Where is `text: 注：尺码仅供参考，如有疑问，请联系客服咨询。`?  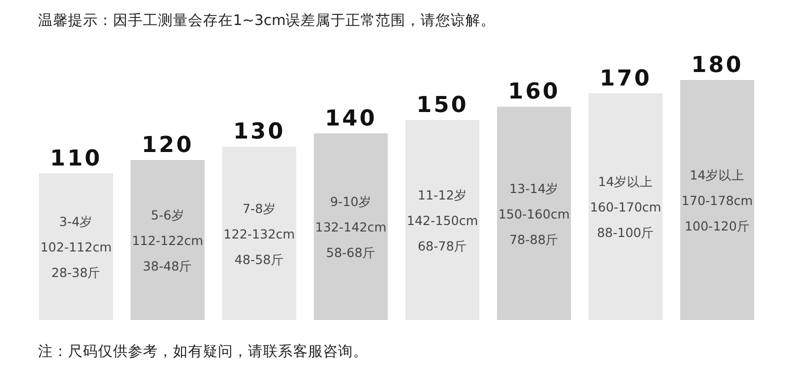
text: 注：尺码仅供参考，如有疑问，请联系客服咨询。 is located at coordinates (203, 351).